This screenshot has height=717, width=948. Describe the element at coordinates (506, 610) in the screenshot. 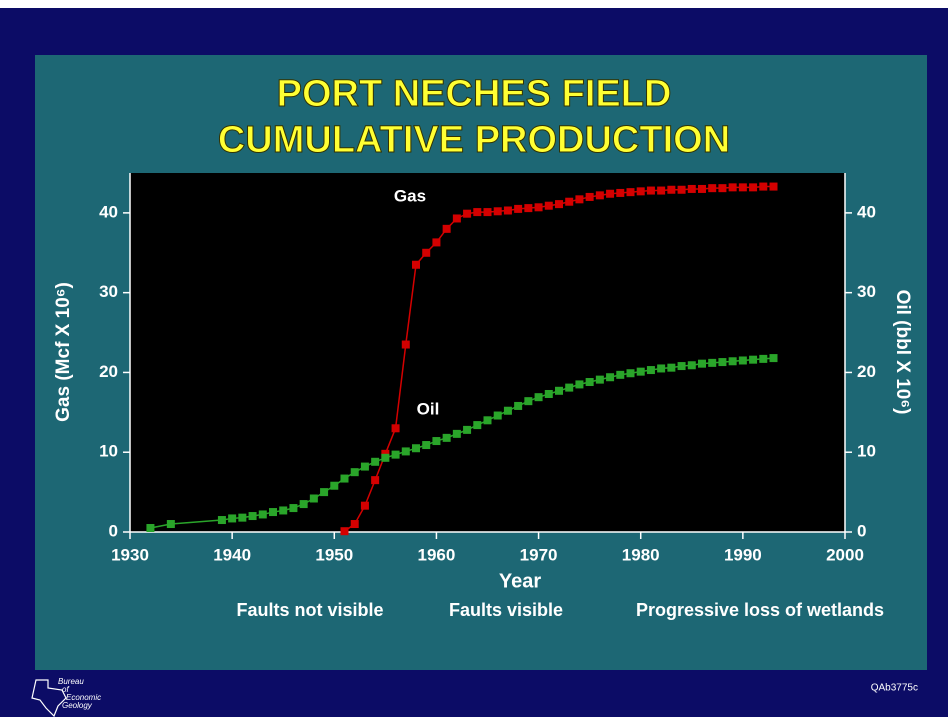

I see `annotation: Faults visible` at that location.